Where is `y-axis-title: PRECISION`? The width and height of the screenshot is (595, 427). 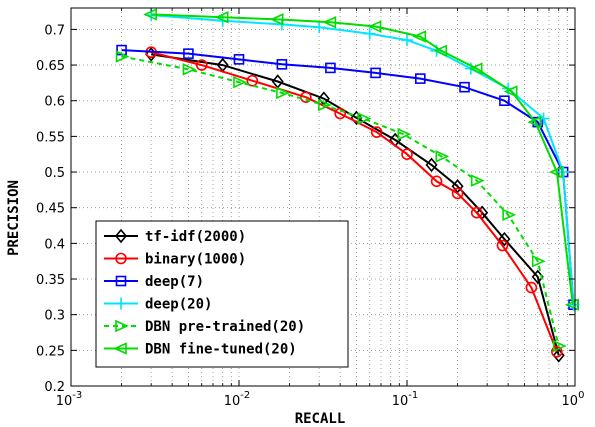 y-axis-title: PRECISION is located at coordinates (14, 218).